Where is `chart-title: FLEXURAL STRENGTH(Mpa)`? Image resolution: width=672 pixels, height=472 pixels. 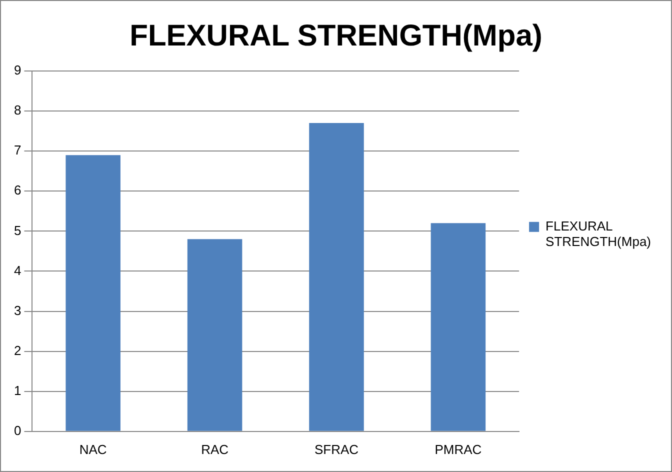 chart-title: FLEXURAL STRENGTH(Mpa) is located at coordinates (336, 35).